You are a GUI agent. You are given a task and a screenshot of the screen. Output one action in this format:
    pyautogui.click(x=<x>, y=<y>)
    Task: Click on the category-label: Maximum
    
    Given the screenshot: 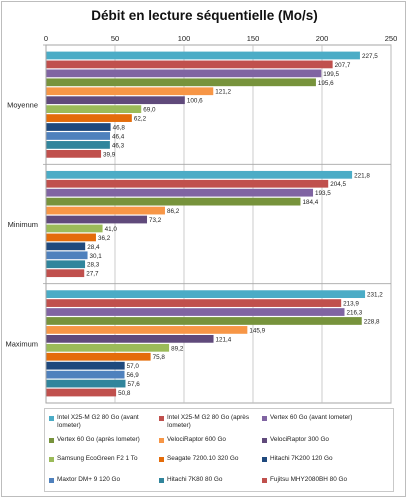 What is the action you would take?
    pyautogui.click(x=21, y=343)
    